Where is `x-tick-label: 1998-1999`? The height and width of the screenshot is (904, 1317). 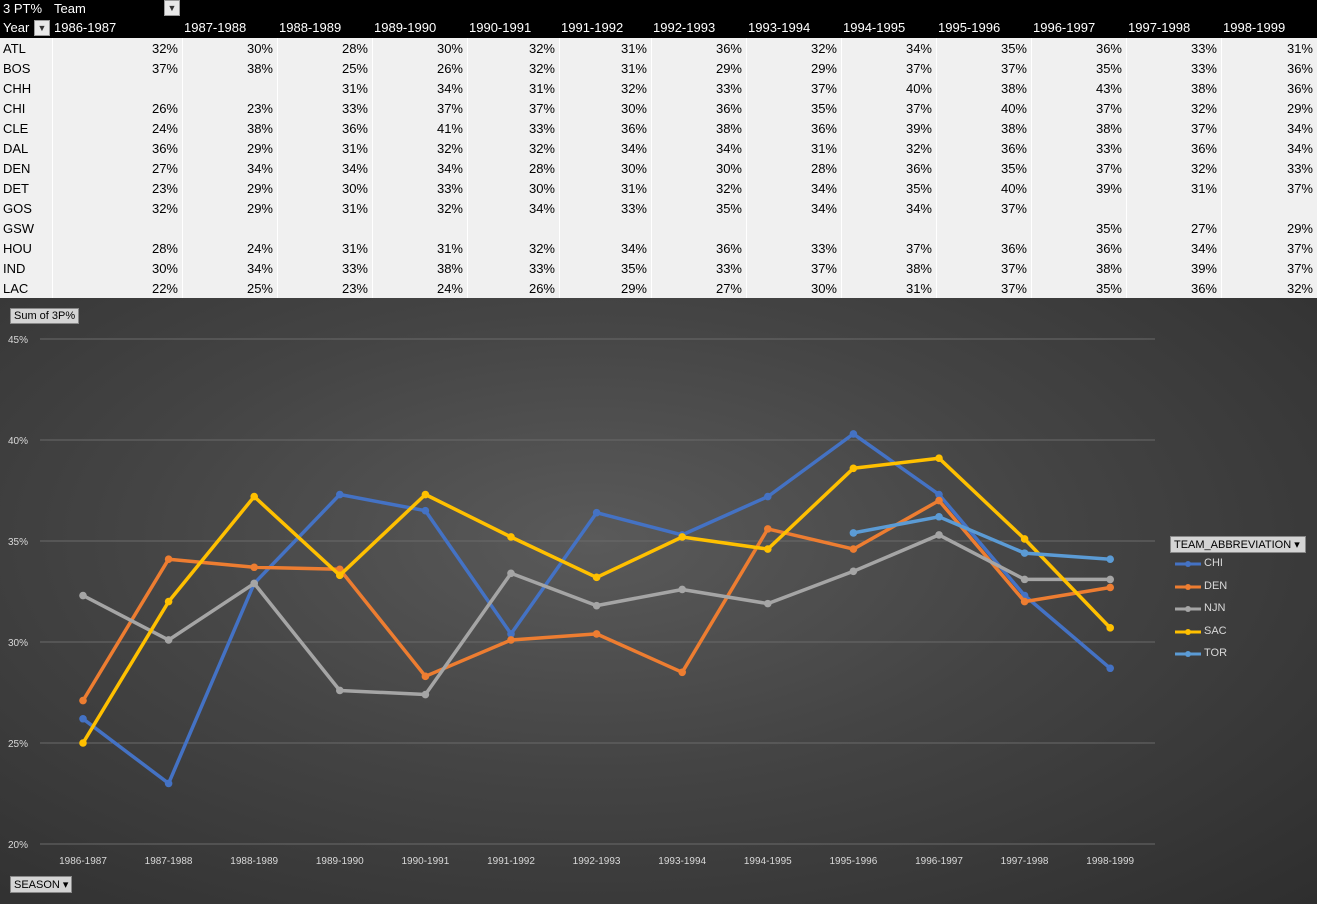
x-tick-label: 1998-1999 is located at coordinates (1110, 861).